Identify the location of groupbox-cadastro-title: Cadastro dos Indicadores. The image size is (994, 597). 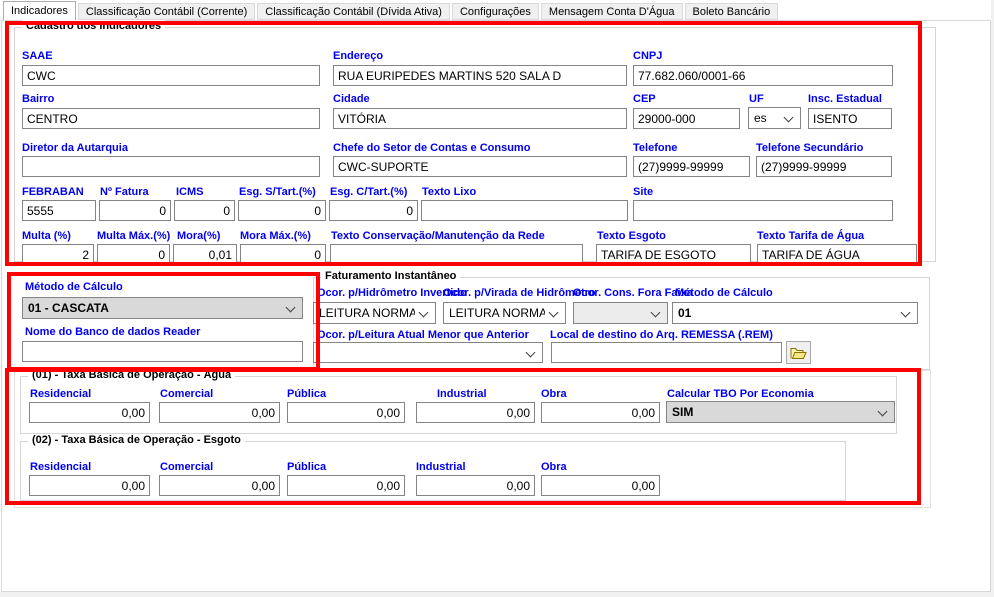
(94, 26).